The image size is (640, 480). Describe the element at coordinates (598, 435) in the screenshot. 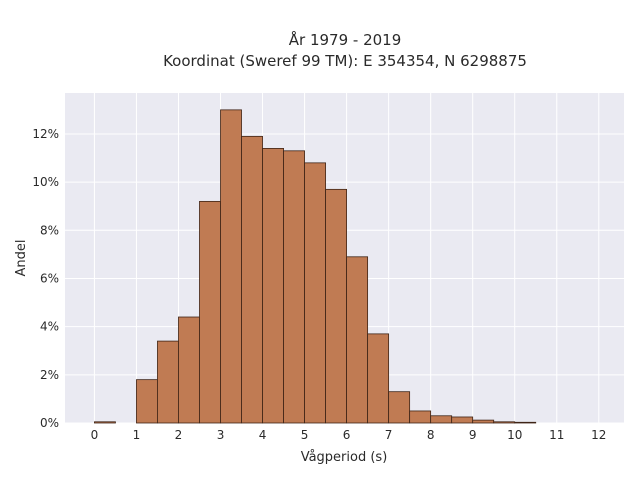

I see `x-tick-label: 12` at that location.